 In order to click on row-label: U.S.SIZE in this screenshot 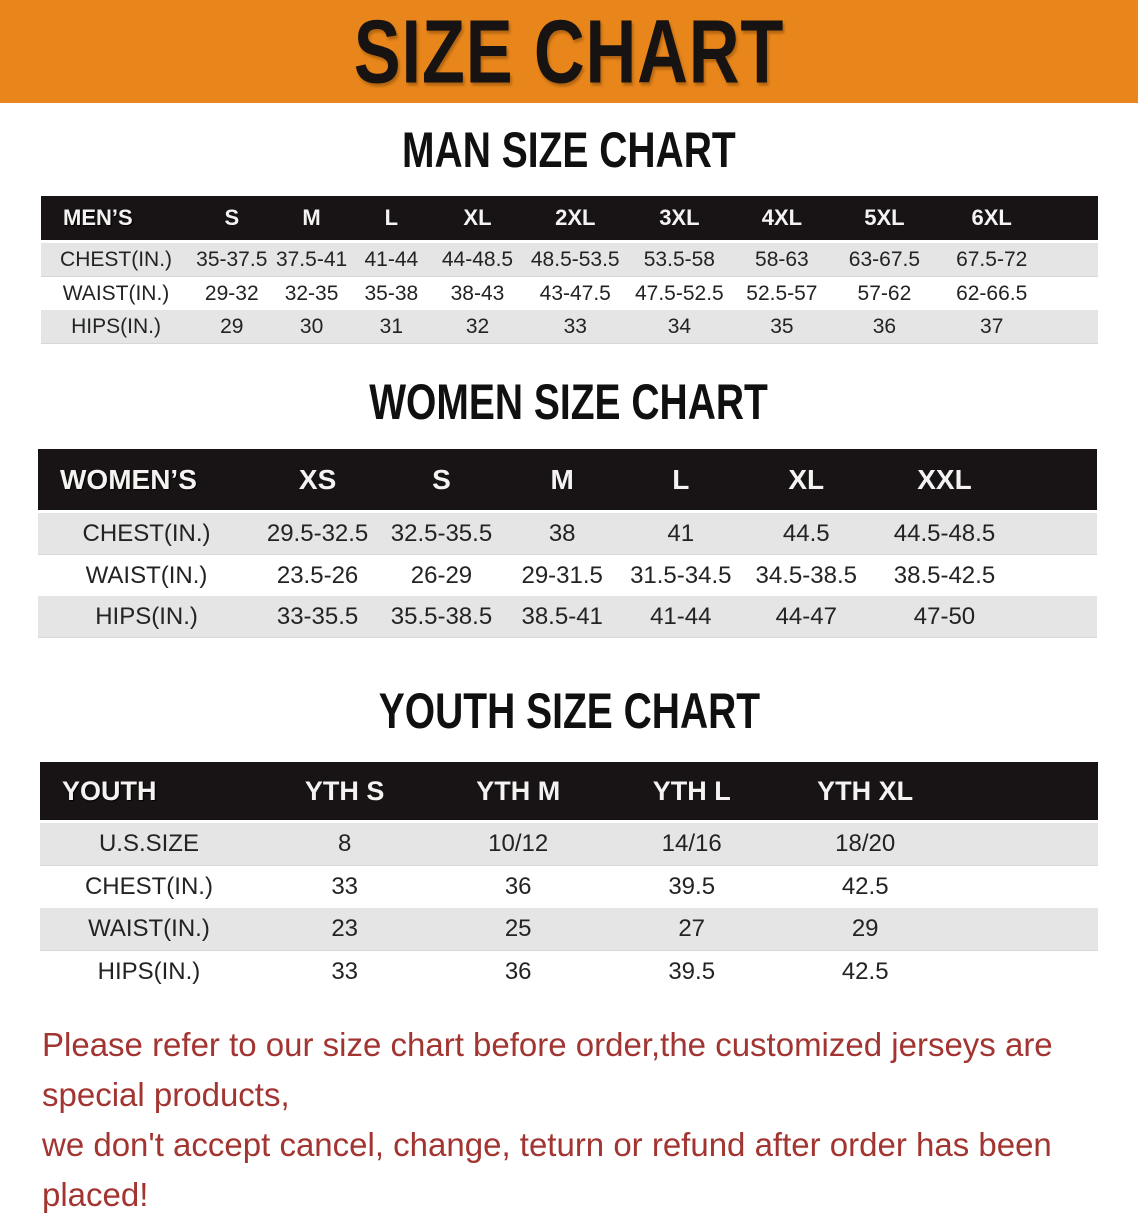, I will do `click(149, 844)`.